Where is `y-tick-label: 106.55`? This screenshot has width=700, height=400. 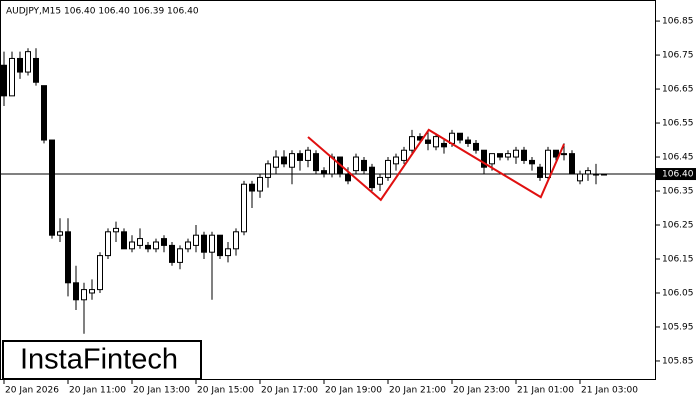 y-tick-label: 106.55 is located at coordinates (678, 124).